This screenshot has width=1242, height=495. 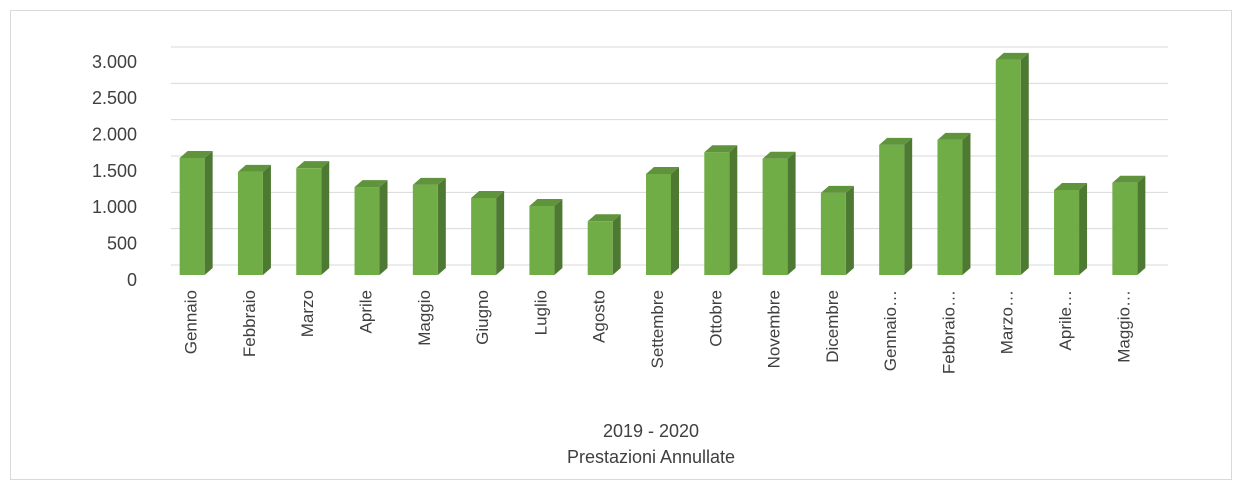 What do you see at coordinates (366, 311) in the screenshot?
I see `x-tick-label: Aprile` at bounding box center [366, 311].